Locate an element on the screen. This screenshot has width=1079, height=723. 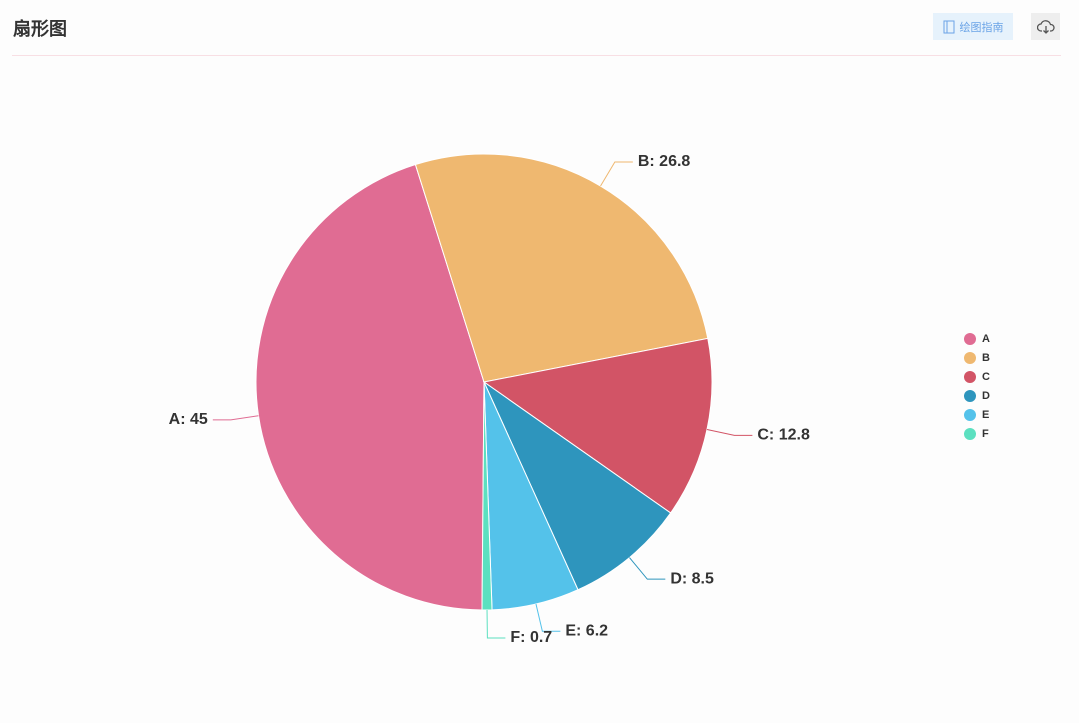
data-label: B: 26.8 is located at coordinates (664, 161).